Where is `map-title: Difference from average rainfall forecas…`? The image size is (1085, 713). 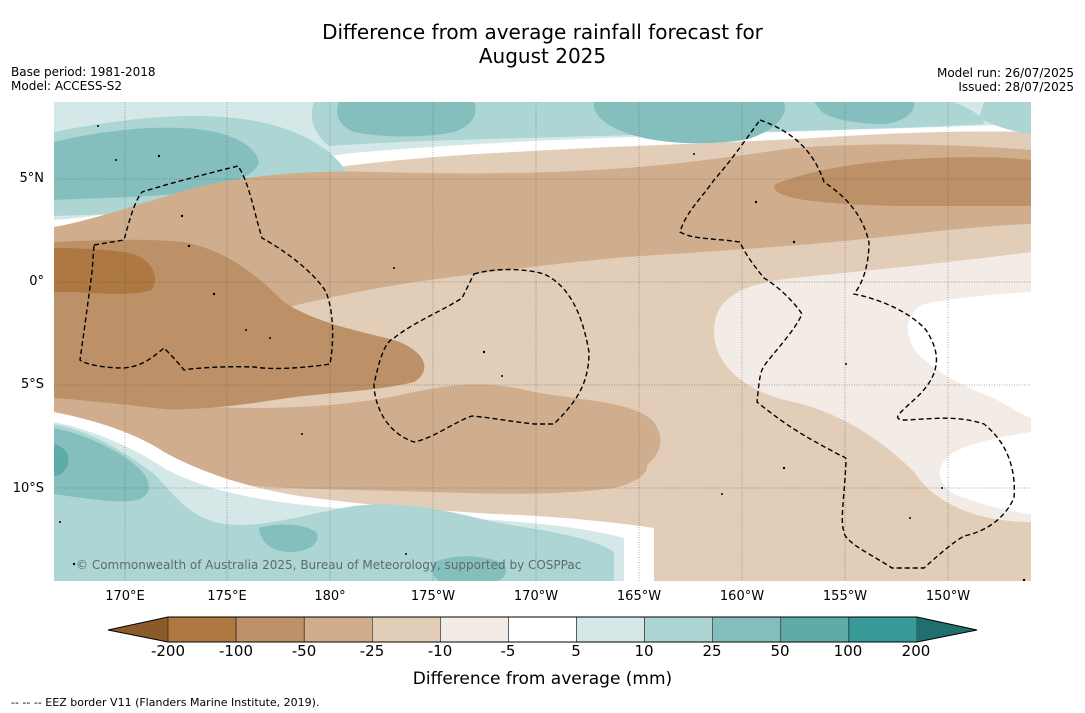 map-title: Difference from average rainfall forecas… is located at coordinates (542, 44).